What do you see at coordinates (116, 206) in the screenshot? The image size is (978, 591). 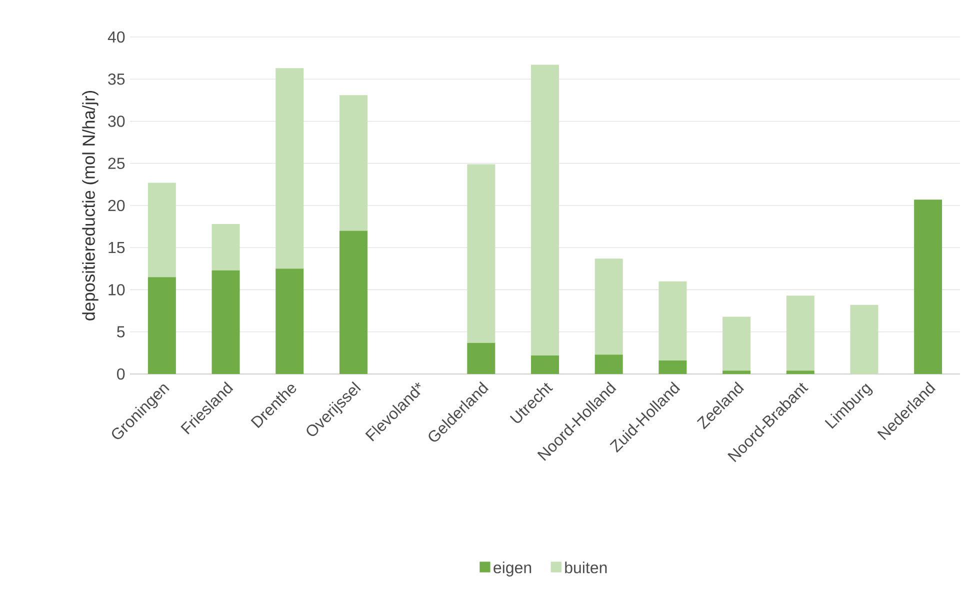 I see `y-tick-label: 20` at bounding box center [116, 206].